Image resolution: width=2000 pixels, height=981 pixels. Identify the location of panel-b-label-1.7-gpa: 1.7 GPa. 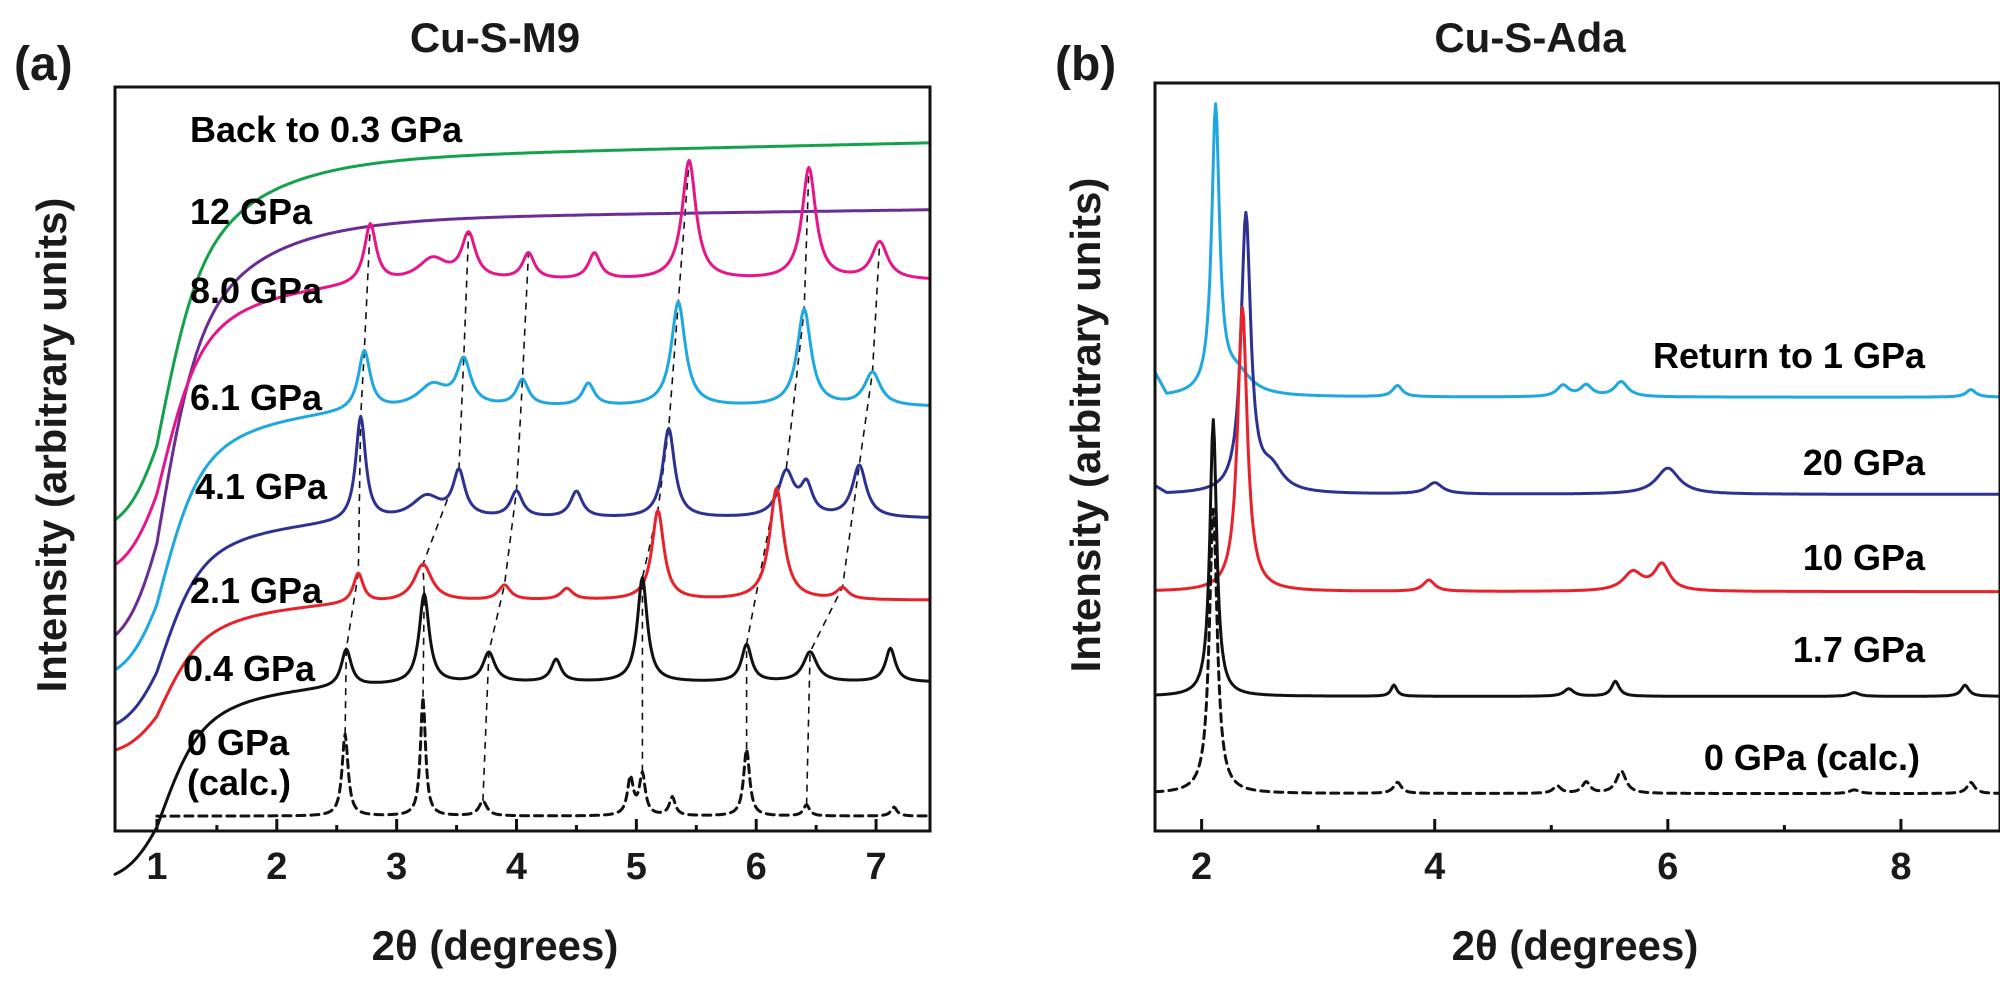
(1859, 649).